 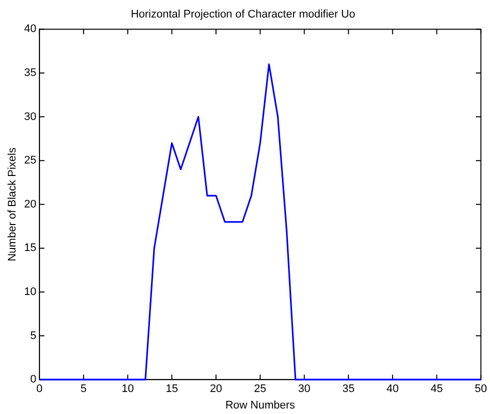 I want to click on x-tick-label: 35, so click(x=348, y=389).